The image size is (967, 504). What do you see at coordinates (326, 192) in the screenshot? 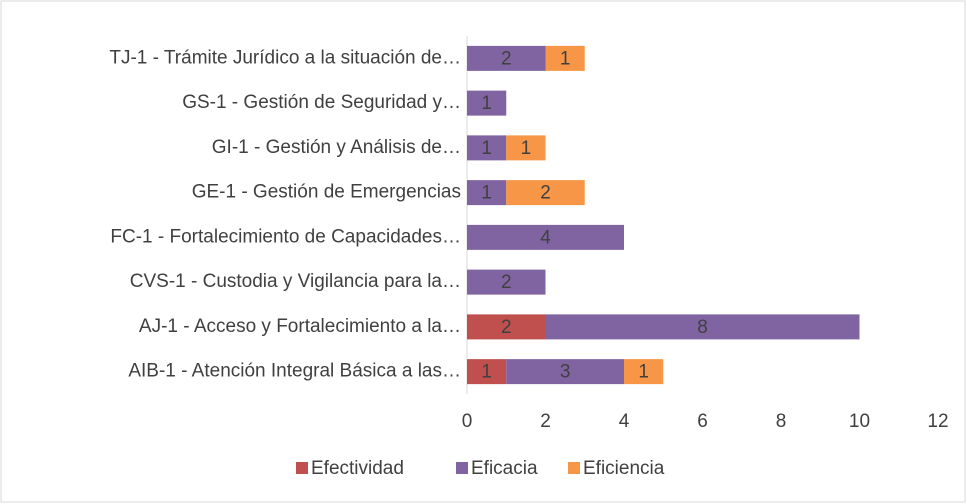
I see `y-tick-label: GE-1 - Gestión de Emergencias` at bounding box center [326, 192].